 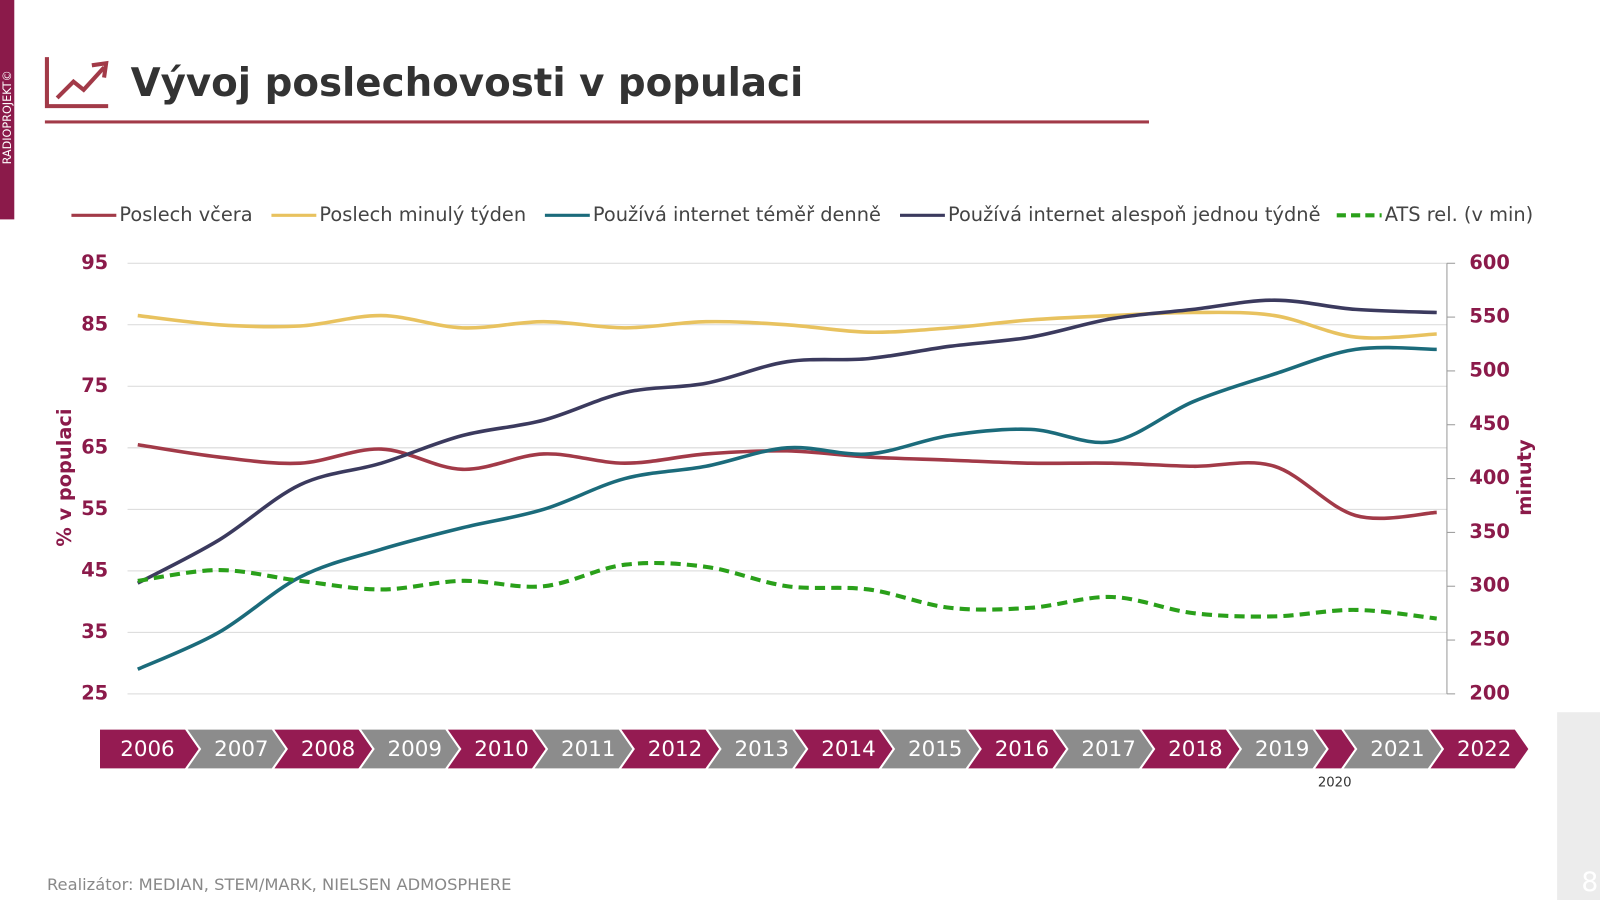 I want to click on timeline-chevron, so click(x=1478, y=749).